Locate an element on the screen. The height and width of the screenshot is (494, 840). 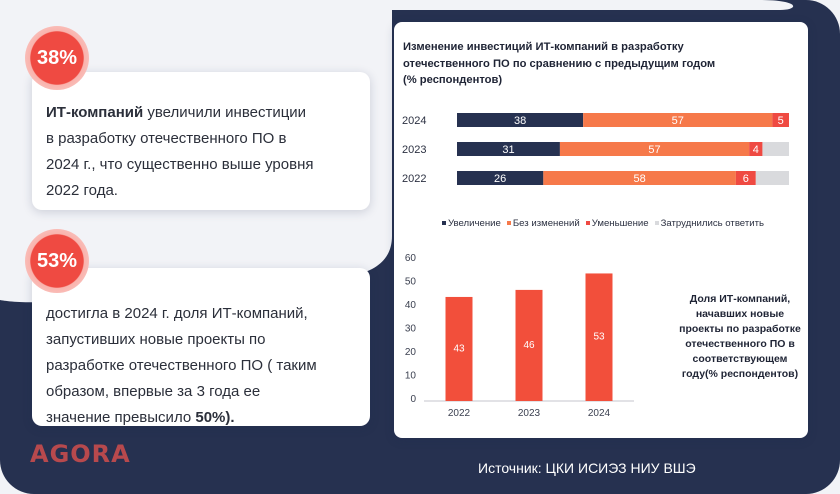
stat-text-1-bold: ИТ-компаний is located at coordinates (95, 112).